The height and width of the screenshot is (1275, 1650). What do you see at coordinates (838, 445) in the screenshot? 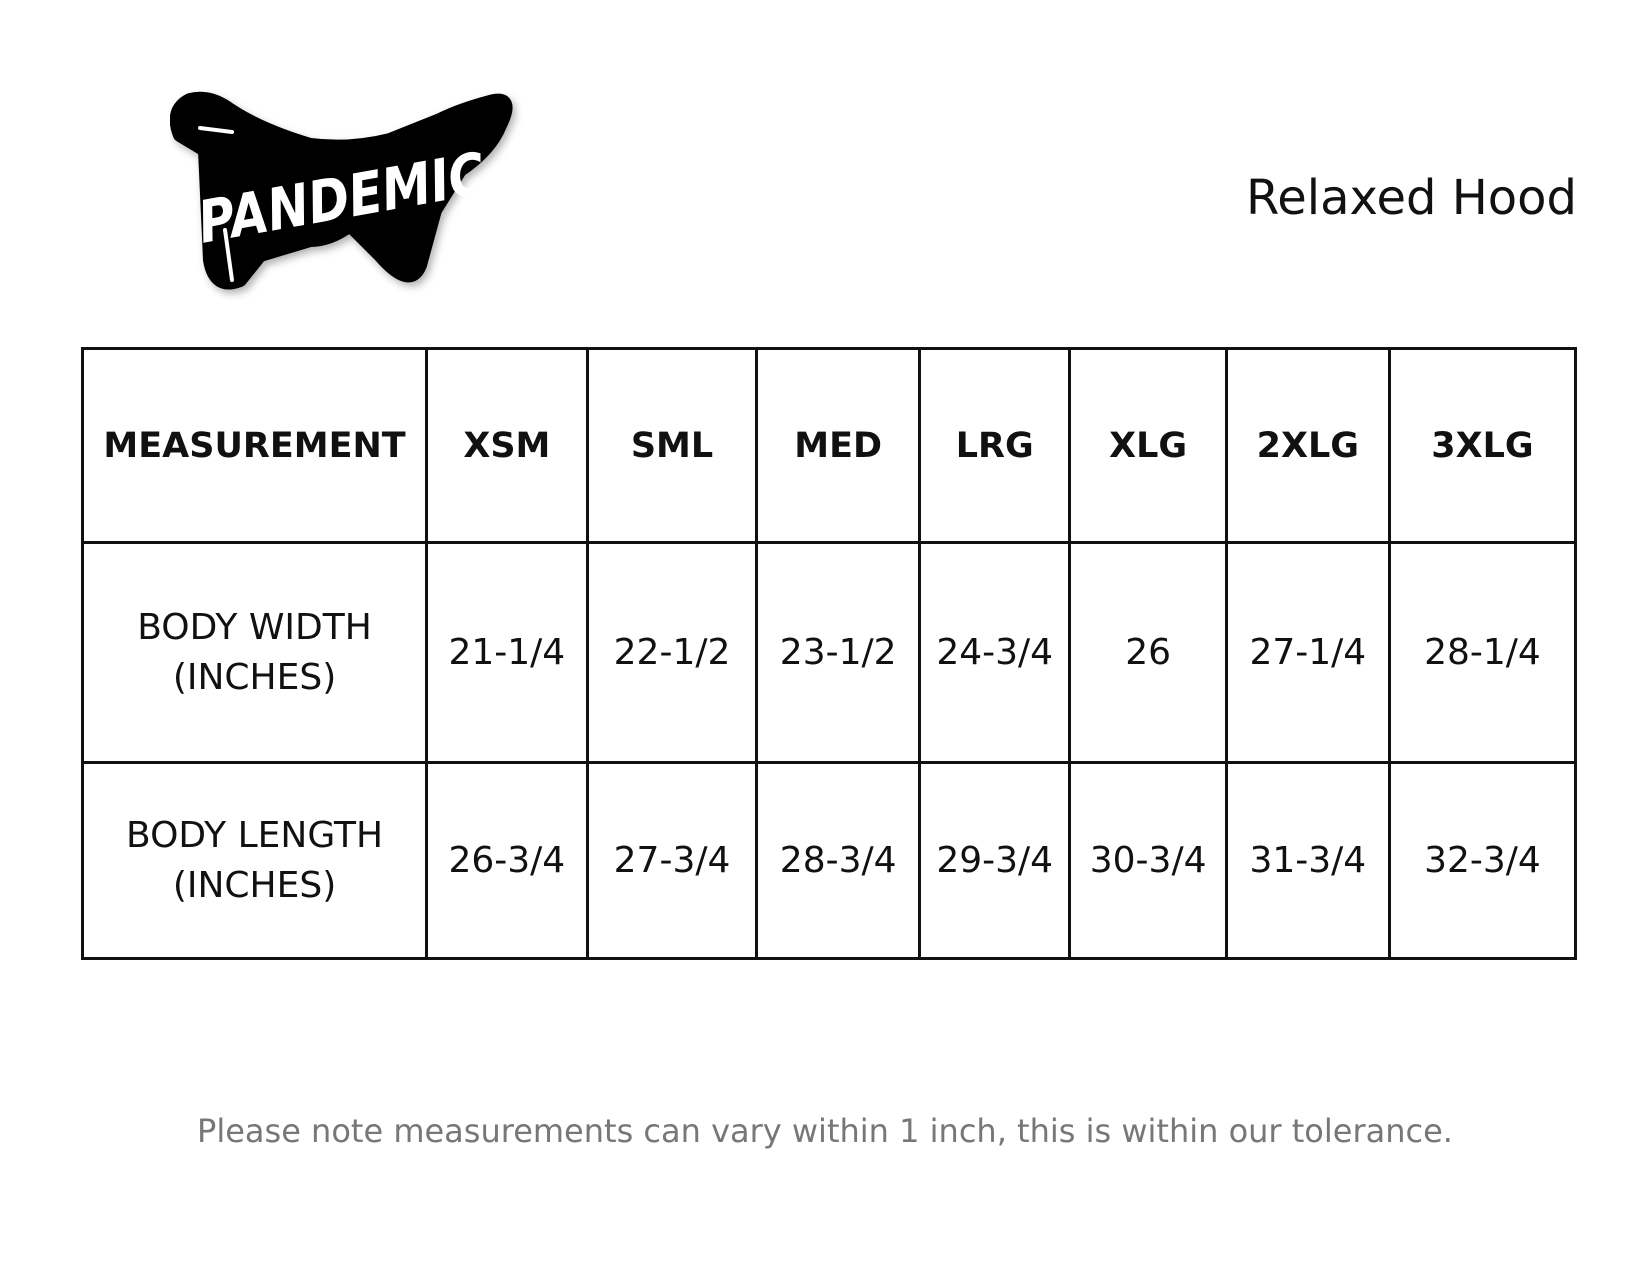
I see `header-med: MED` at bounding box center [838, 445].